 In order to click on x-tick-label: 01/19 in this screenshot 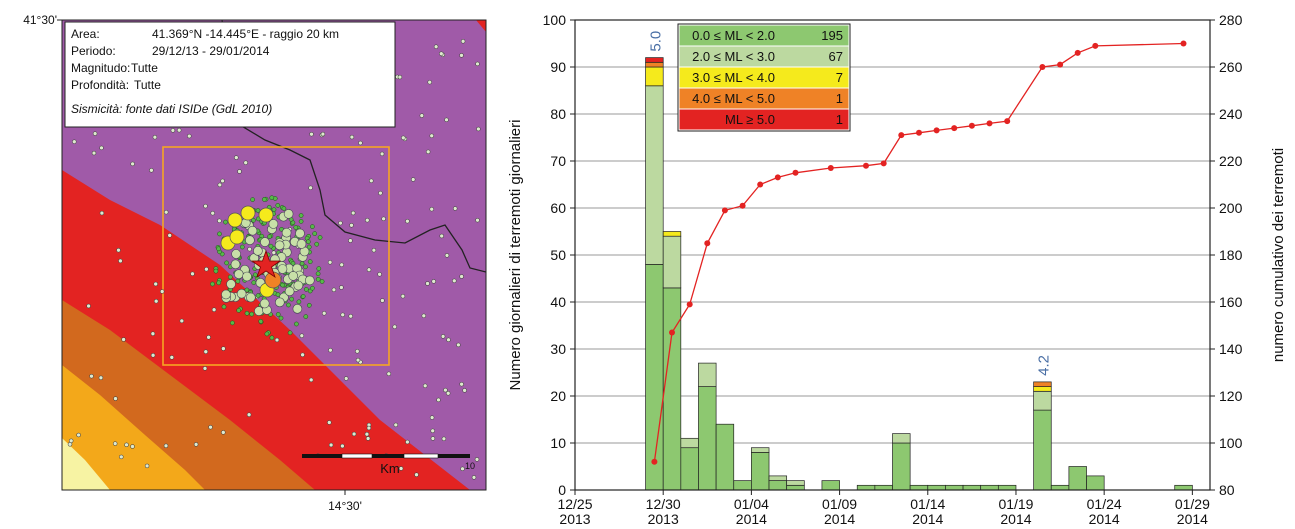, I will do `click(1015, 504)`.